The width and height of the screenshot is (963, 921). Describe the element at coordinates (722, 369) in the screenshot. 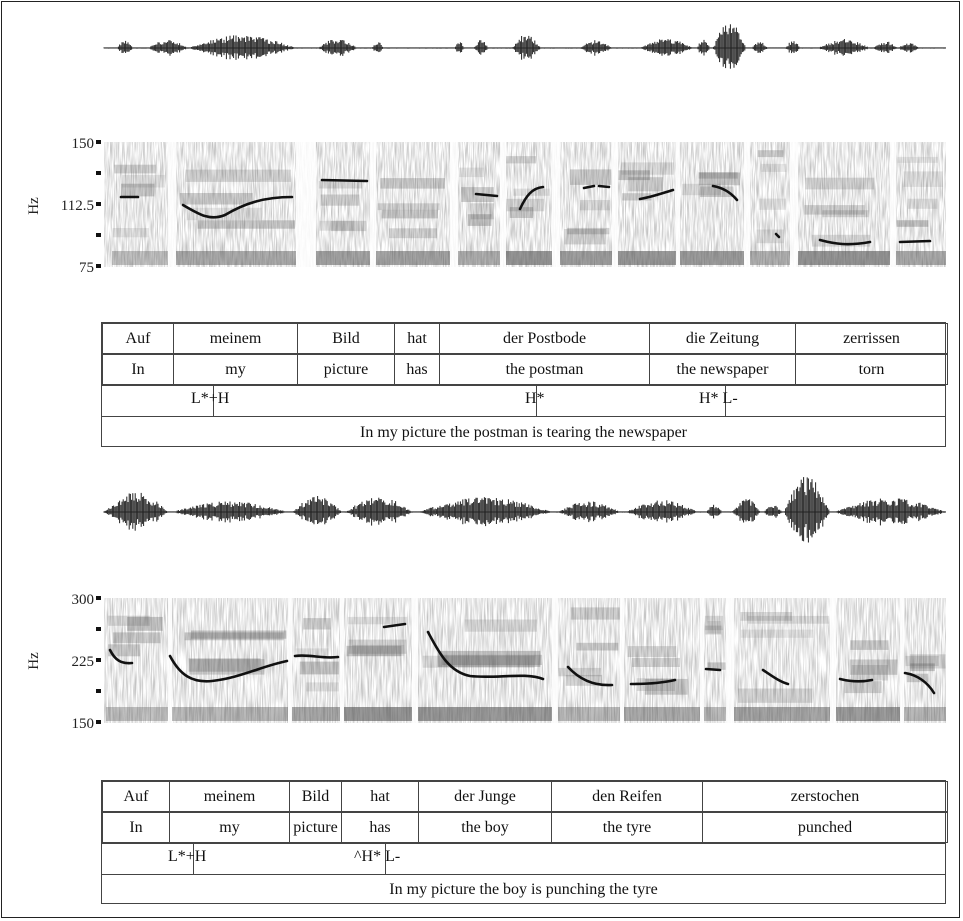

I see `word-en: the newspaper` at that location.